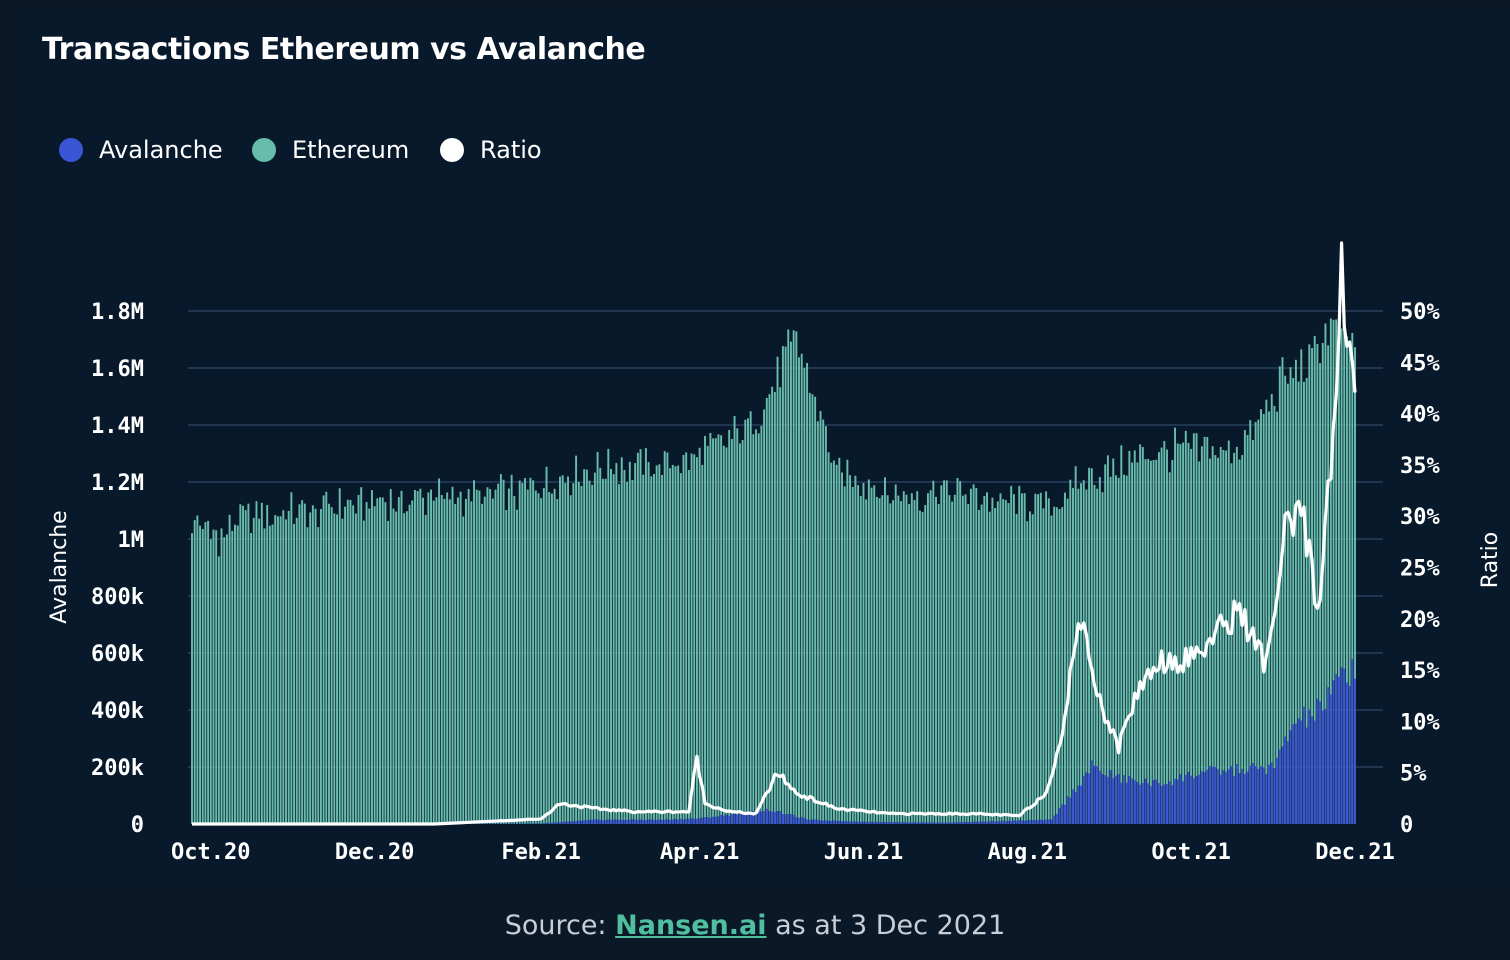  I want to click on y-tick-label: 400k, so click(117, 711).